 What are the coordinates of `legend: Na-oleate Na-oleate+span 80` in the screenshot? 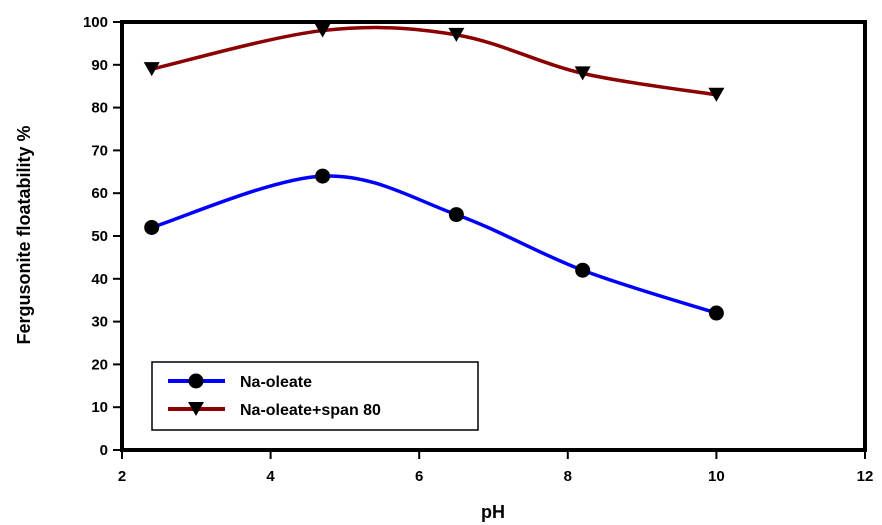 It's located at (315, 396).